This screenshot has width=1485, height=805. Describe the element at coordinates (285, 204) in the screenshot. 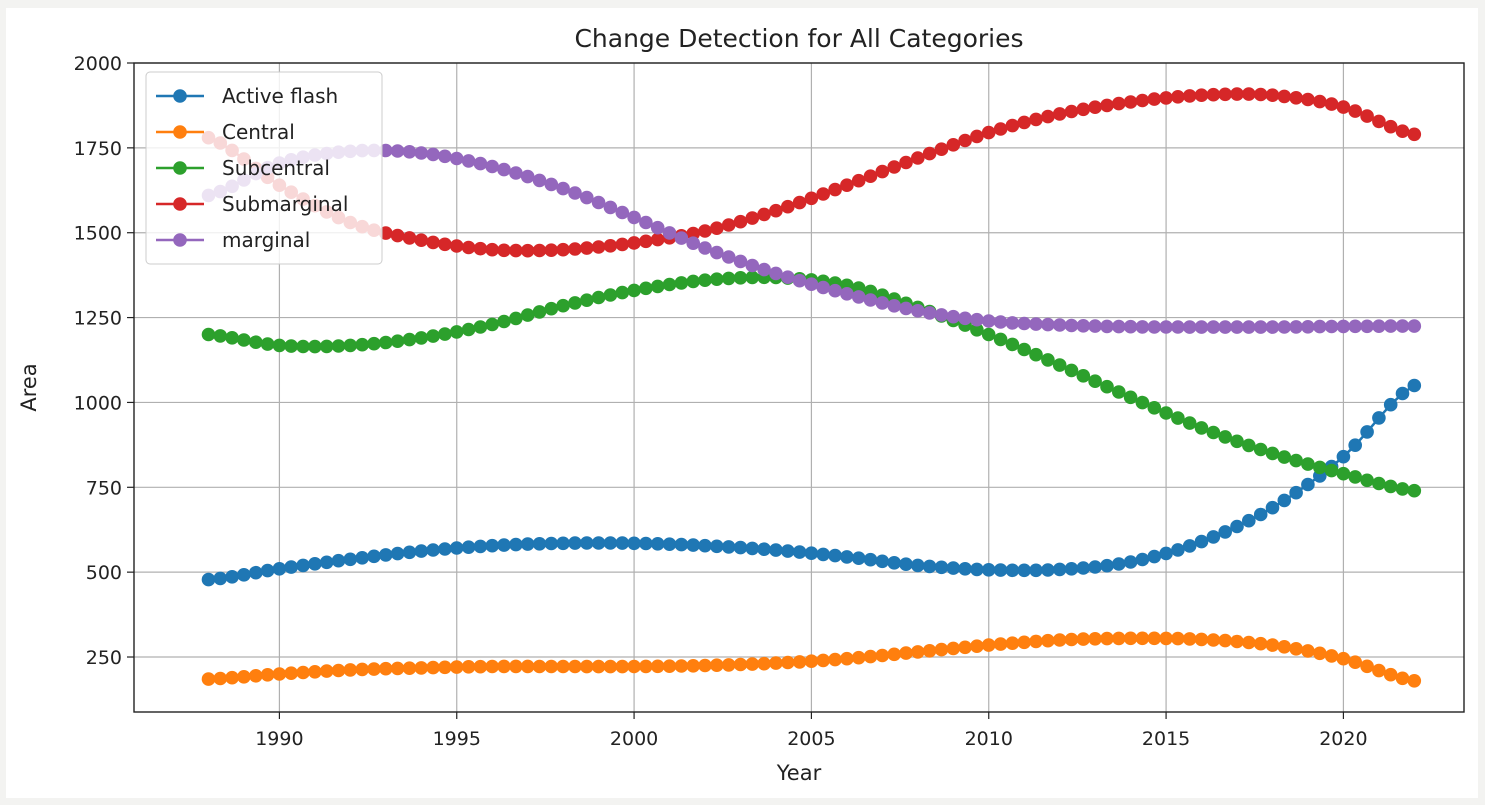

I see `legend-label: Submarginal` at that location.